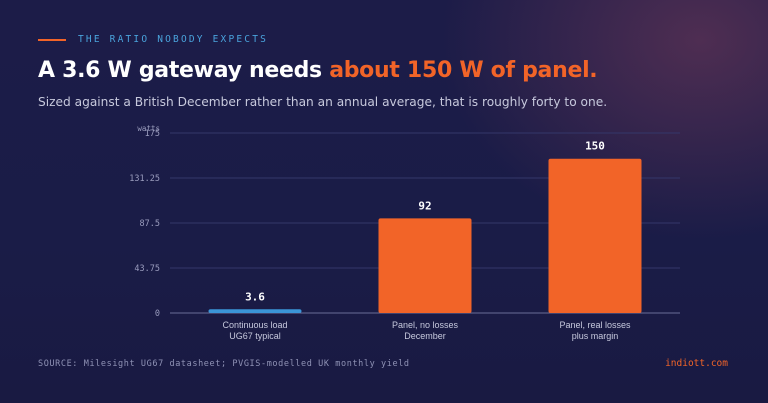 Image resolution: width=768 pixels, height=403 pixels. I want to click on y-axis-label: watts, so click(148, 128).